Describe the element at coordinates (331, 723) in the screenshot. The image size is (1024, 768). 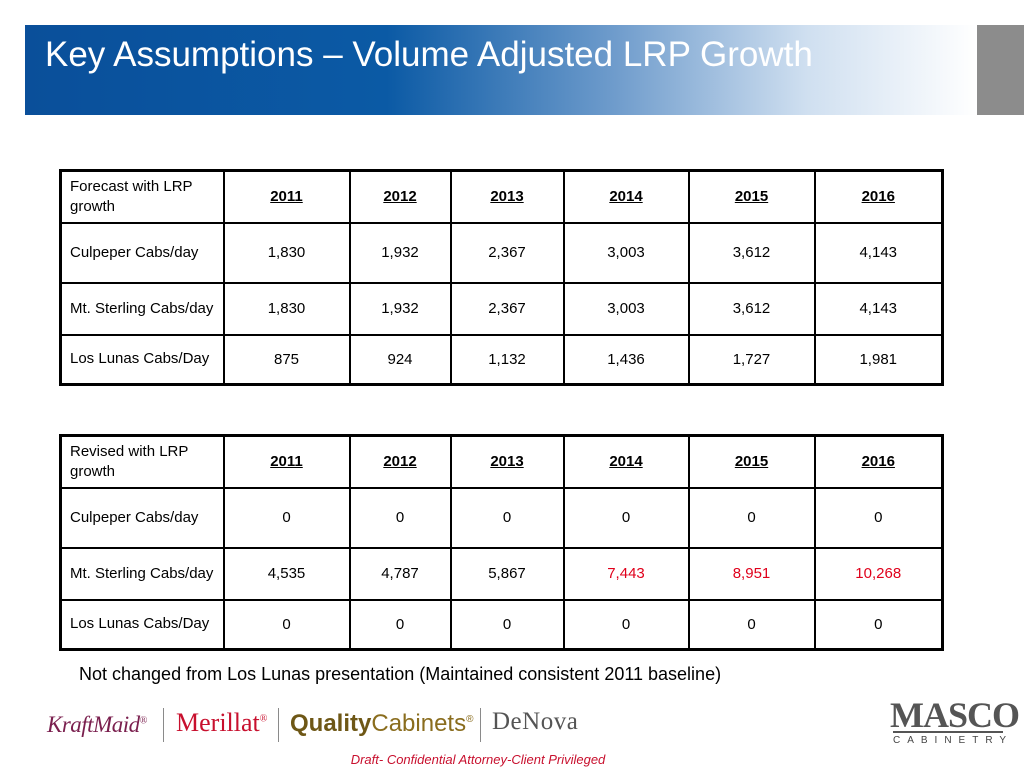
I see `quality-wordmark: Quality` at that location.